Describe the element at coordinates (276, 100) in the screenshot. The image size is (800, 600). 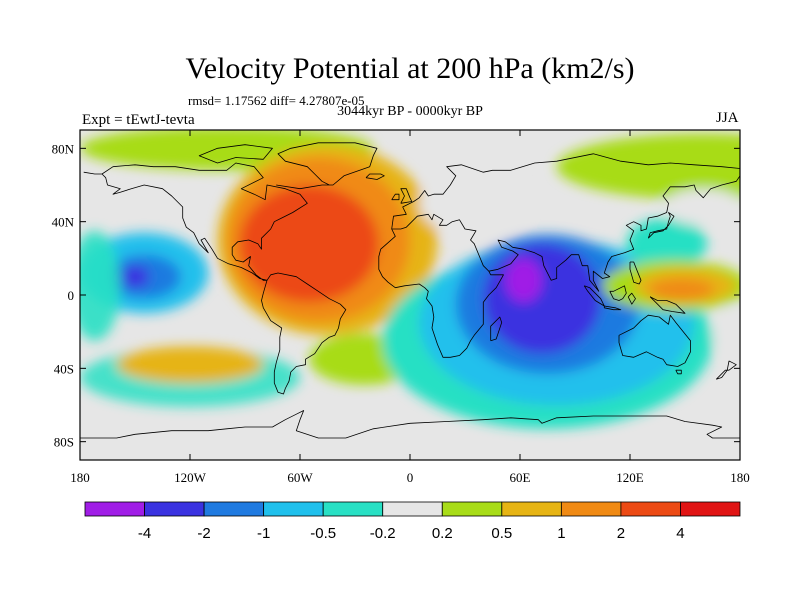
I see `stats-line: rmsd= 1.17562 diff= 4.27807e-05` at that location.